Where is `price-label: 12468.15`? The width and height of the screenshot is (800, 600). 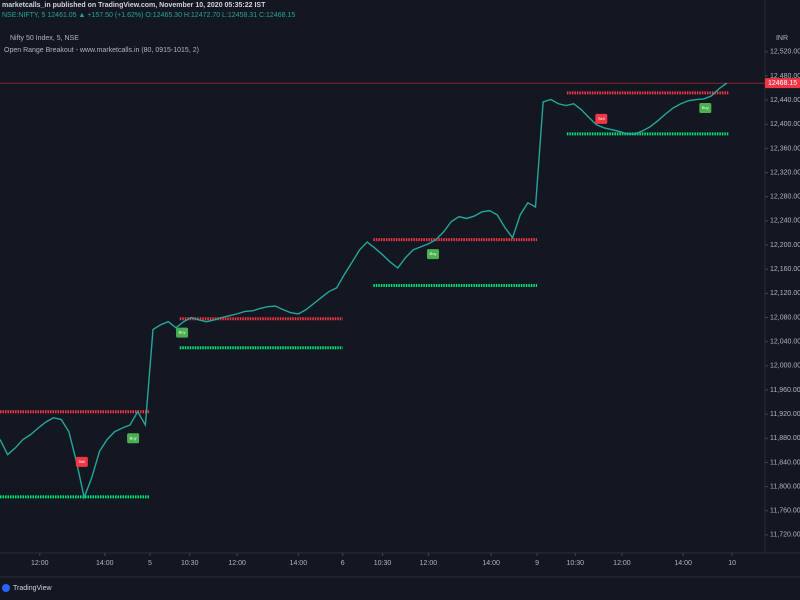
price-label: 12468.15 is located at coordinates (782, 83).